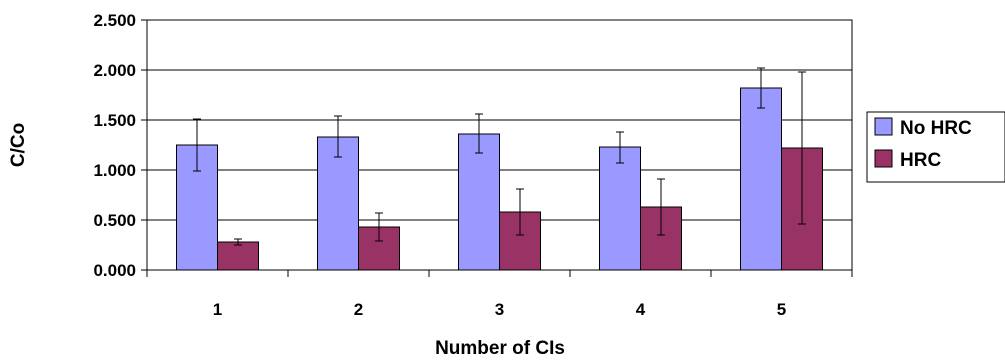 Image resolution: width=1005 pixels, height=360 pixels. What do you see at coordinates (499, 294) in the screenshot?
I see `x-axis-ticks: 1 2 3 4 5` at bounding box center [499, 294].